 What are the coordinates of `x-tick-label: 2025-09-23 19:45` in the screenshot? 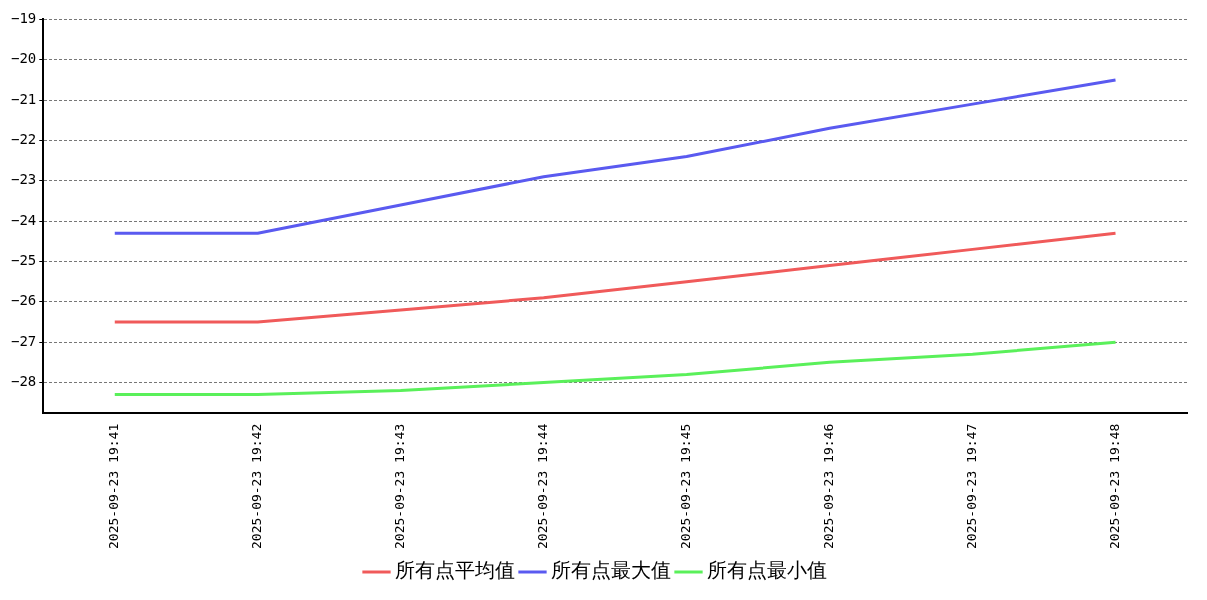 It's located at (685, 486).